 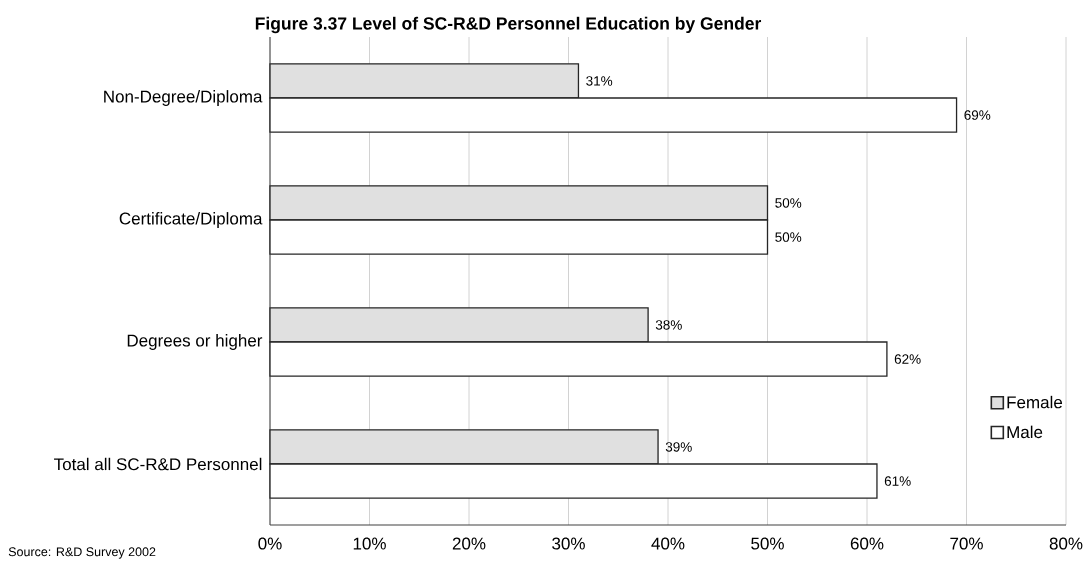 What do you see at coordinates (508, 25) in the screenshot?
I see `chart-title: Figure 3.37 Level of SC-R&D Personnel Education by Gender` at bounding box center [508, 25].